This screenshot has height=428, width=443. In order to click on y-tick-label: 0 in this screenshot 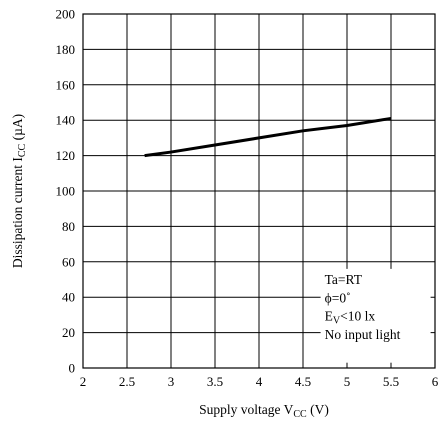, I will do `click(72, 368)`.